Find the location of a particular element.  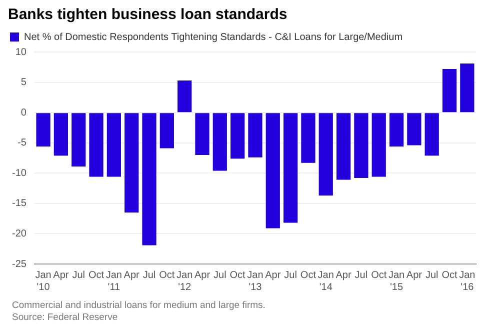

legend-label: Net % of Domestic Respondents Tightening Standards - C&I Loans for Large/Medium is located at coordinates (213, 37).